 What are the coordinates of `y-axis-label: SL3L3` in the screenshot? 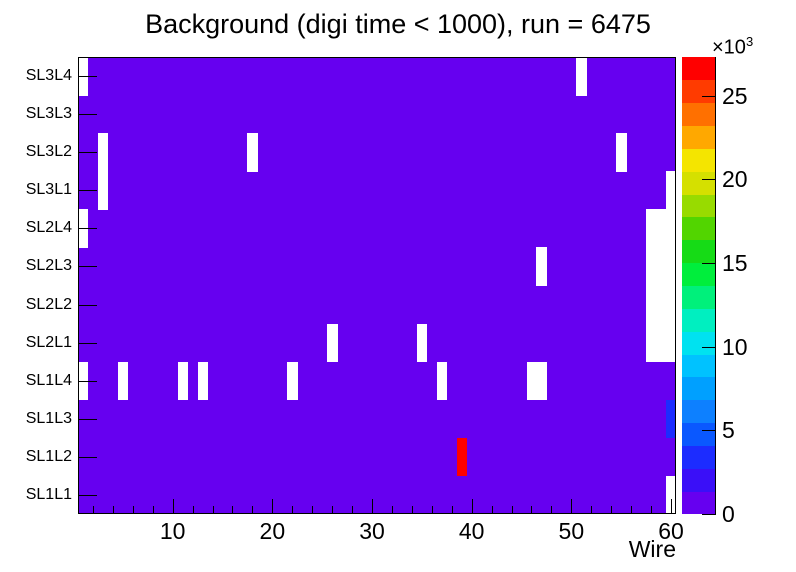 It's located at (48, 114).